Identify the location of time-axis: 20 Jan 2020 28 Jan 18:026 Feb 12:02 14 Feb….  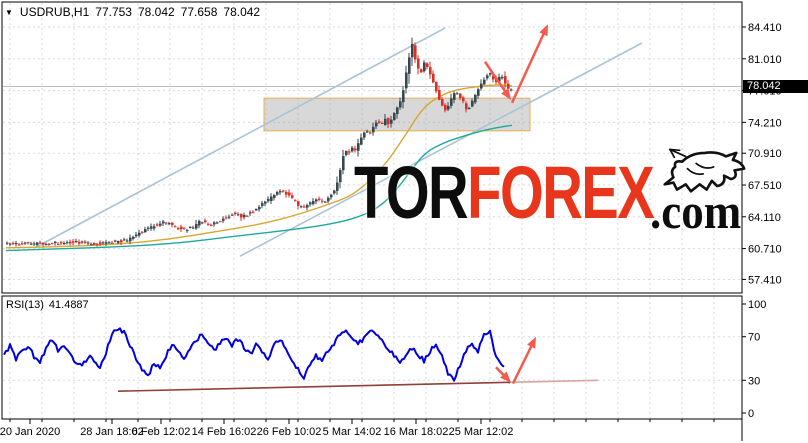
(357, 428).